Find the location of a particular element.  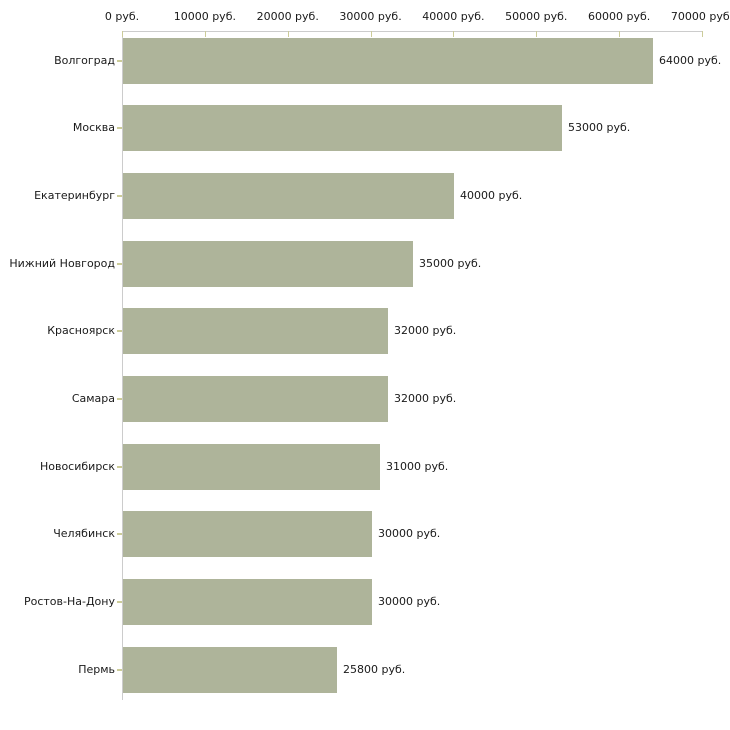

value-label: 40000 руб. is located at coordinates (491, 195).